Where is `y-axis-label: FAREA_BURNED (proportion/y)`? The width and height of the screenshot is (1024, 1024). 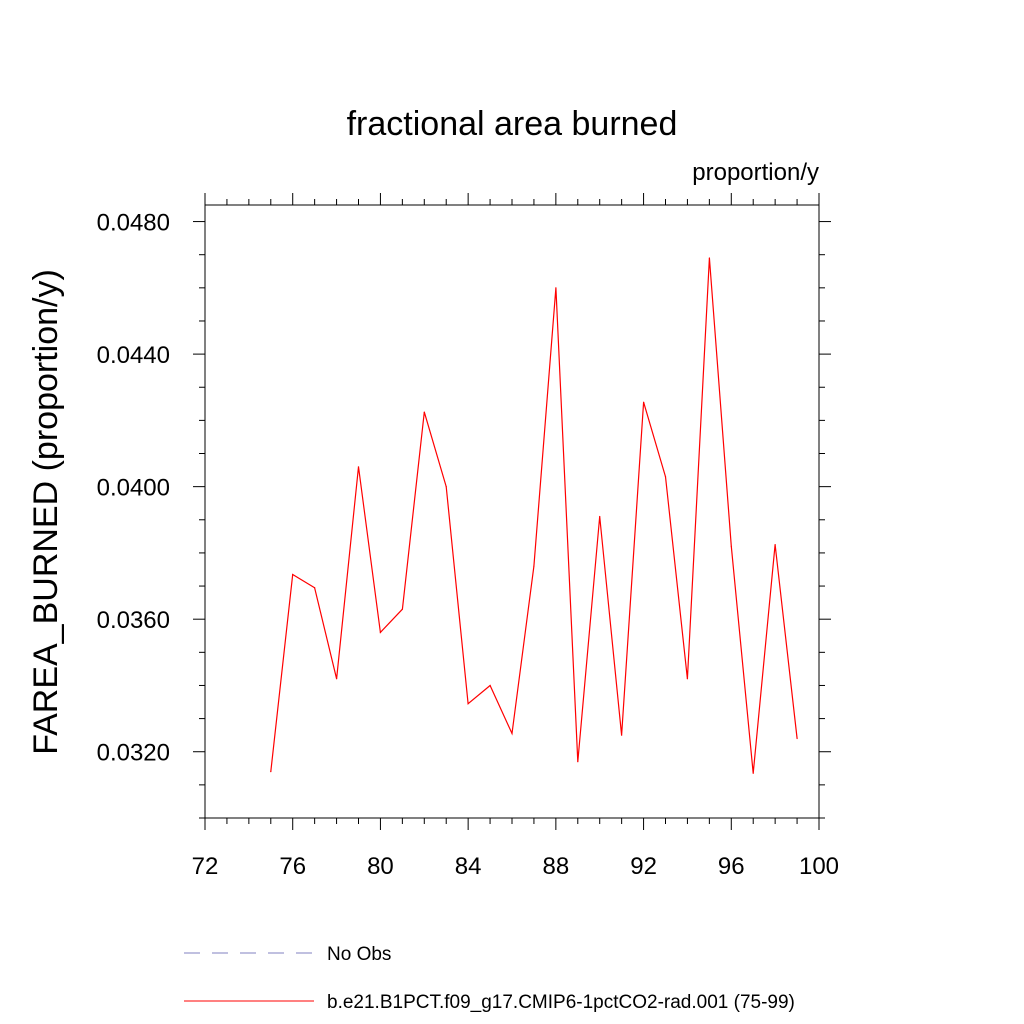 y-axis-label: FAREA_BURNED (proportion/y) is located at coordinates (46, 512).